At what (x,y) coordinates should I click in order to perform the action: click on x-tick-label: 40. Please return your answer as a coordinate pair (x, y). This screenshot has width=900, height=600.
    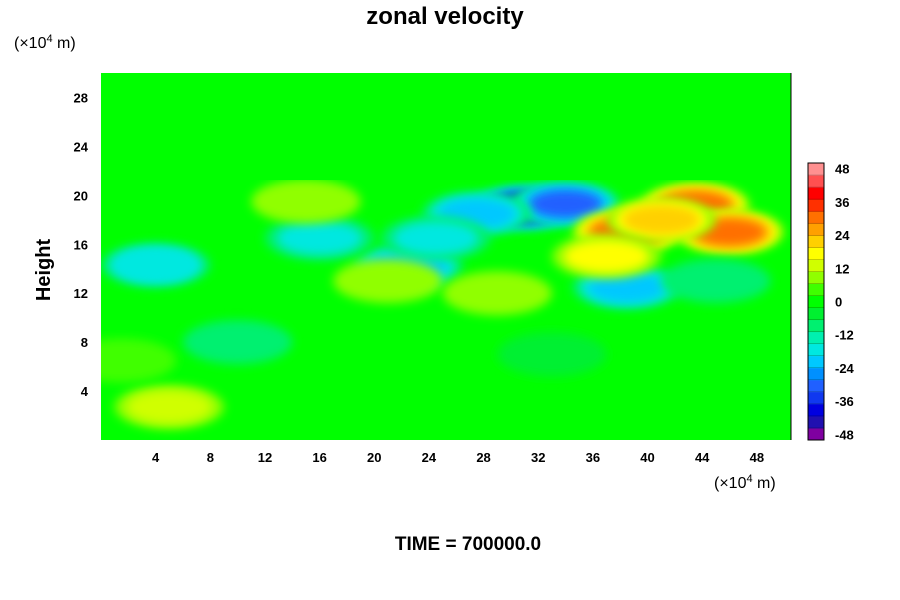
    Looking at the image, I should click on (647, 457).